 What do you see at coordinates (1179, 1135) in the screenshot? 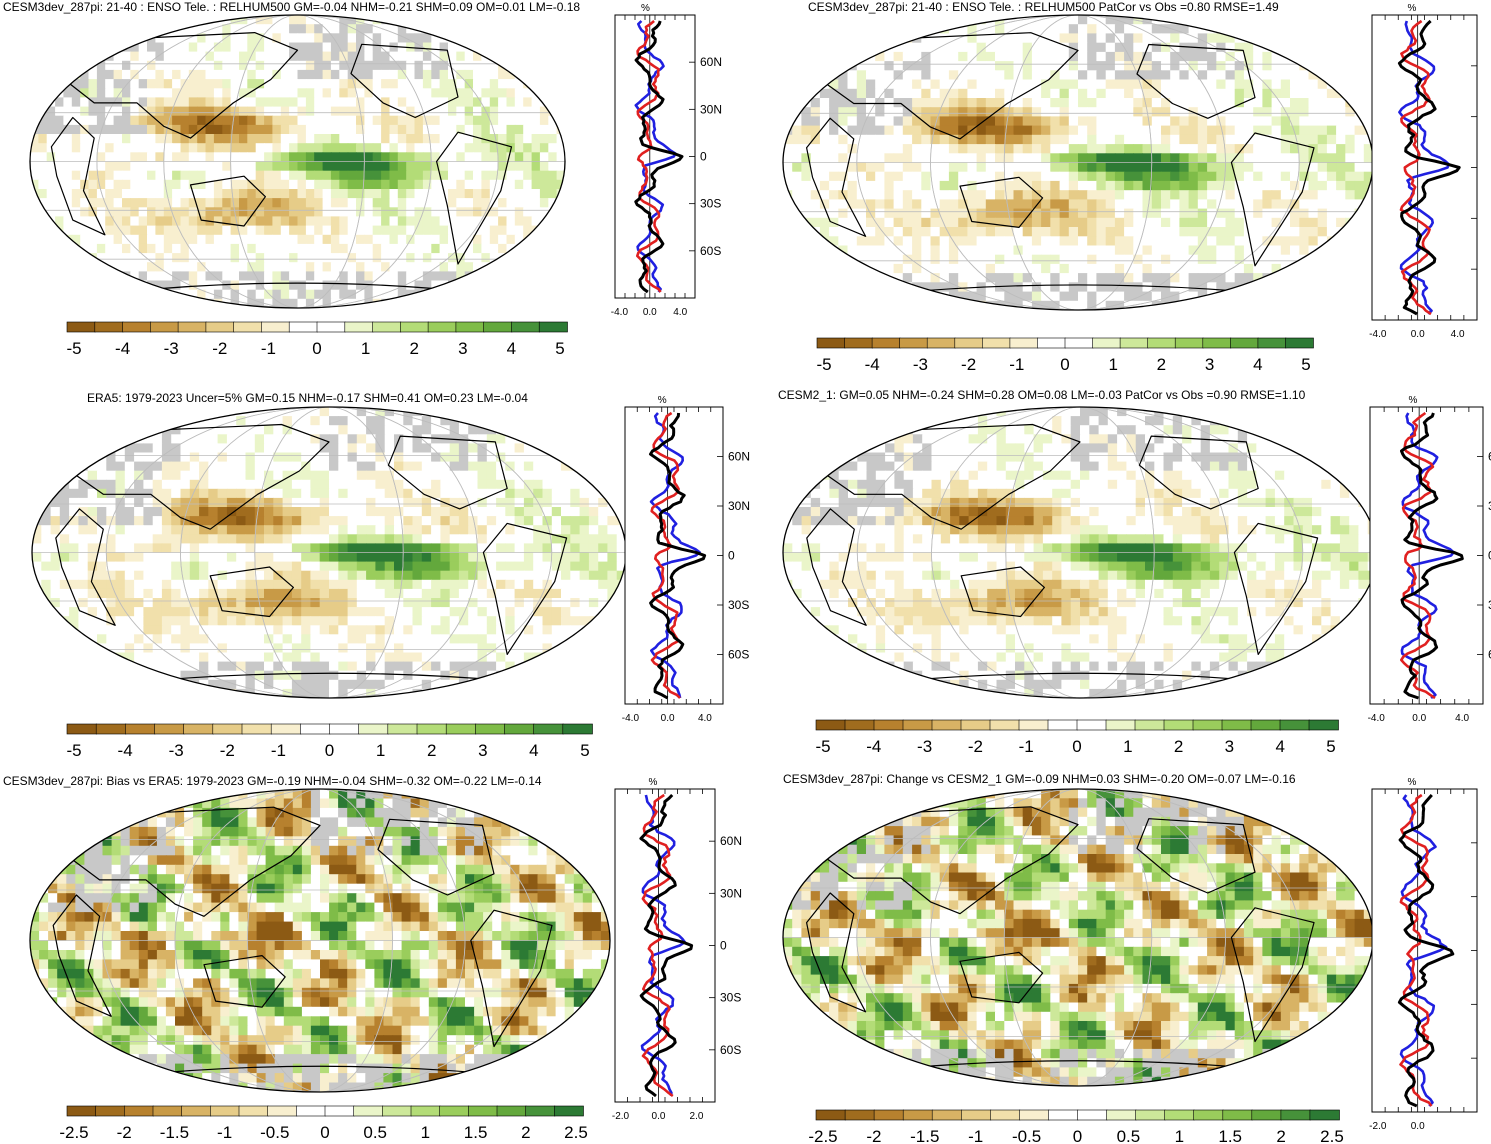
I see `colorbar-tick-label: 1` at bounding box center [1179, 1135].